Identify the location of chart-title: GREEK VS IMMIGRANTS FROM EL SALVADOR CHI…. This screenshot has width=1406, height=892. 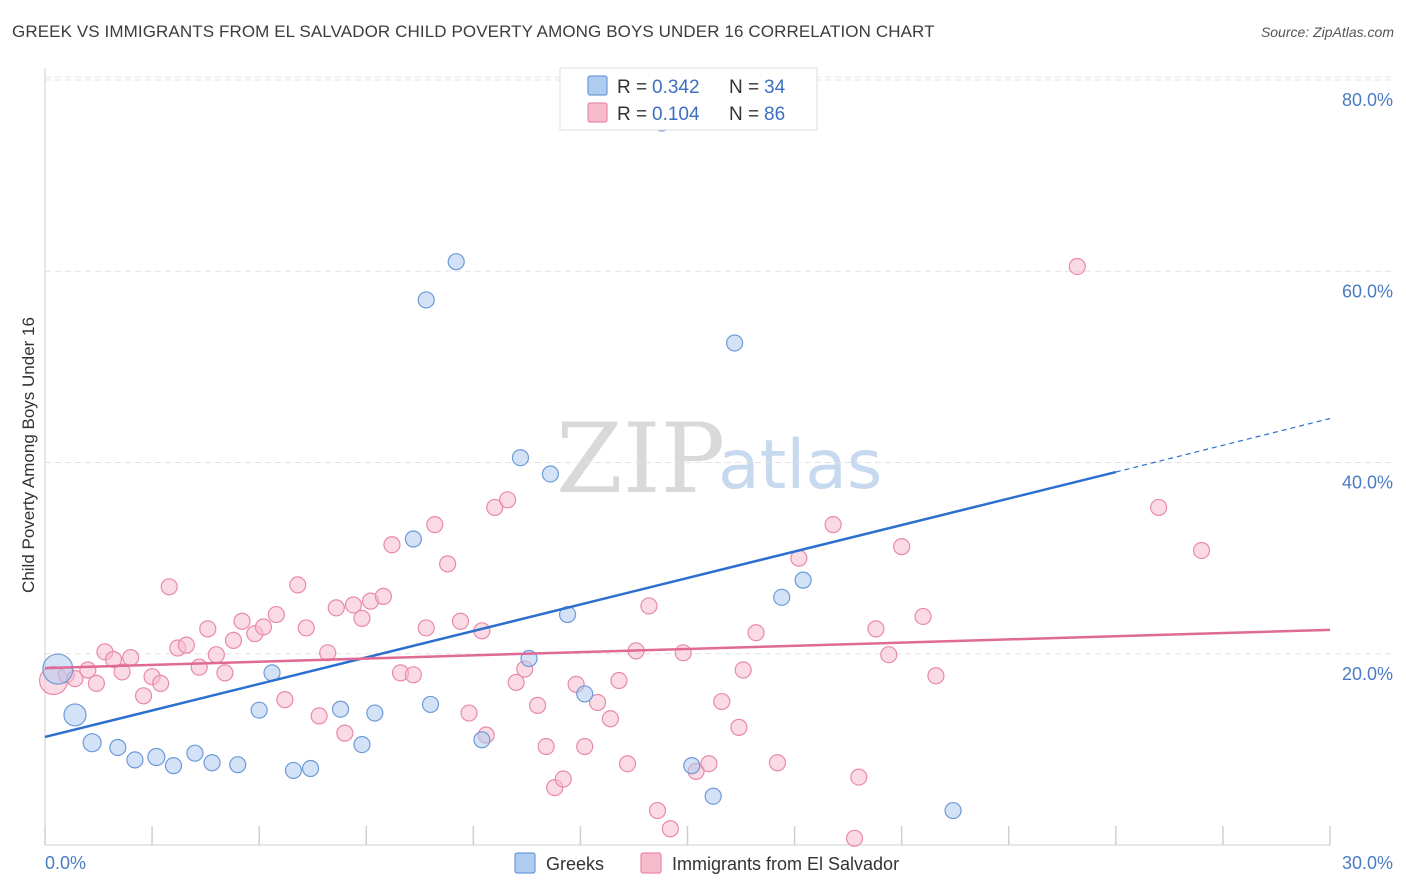
(473, 31).